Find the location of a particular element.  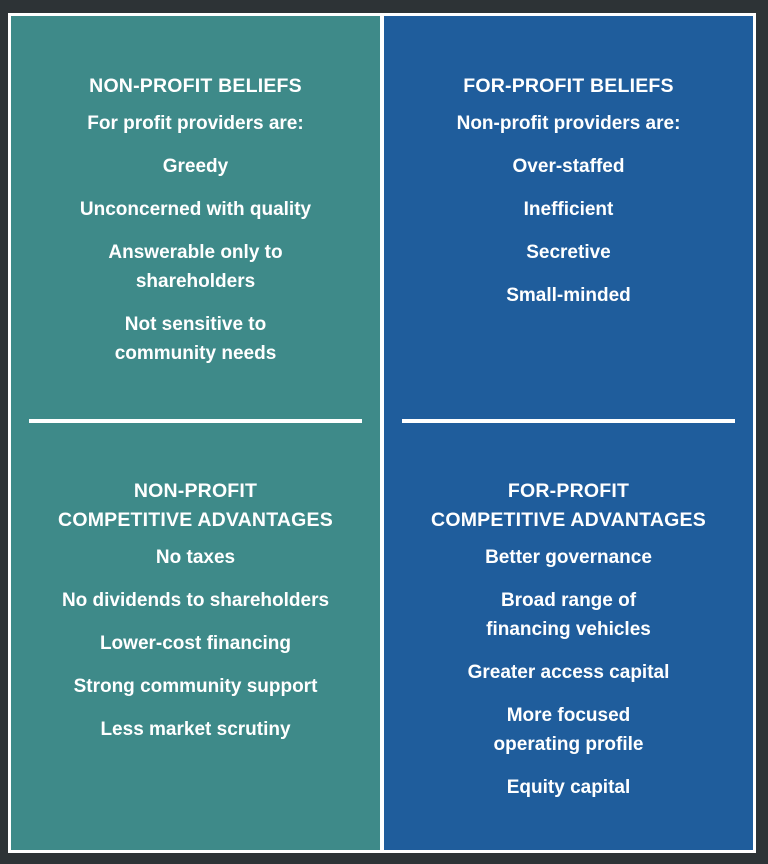

non-profit-belief-item: Greedy is located at coordinates (195, 166).